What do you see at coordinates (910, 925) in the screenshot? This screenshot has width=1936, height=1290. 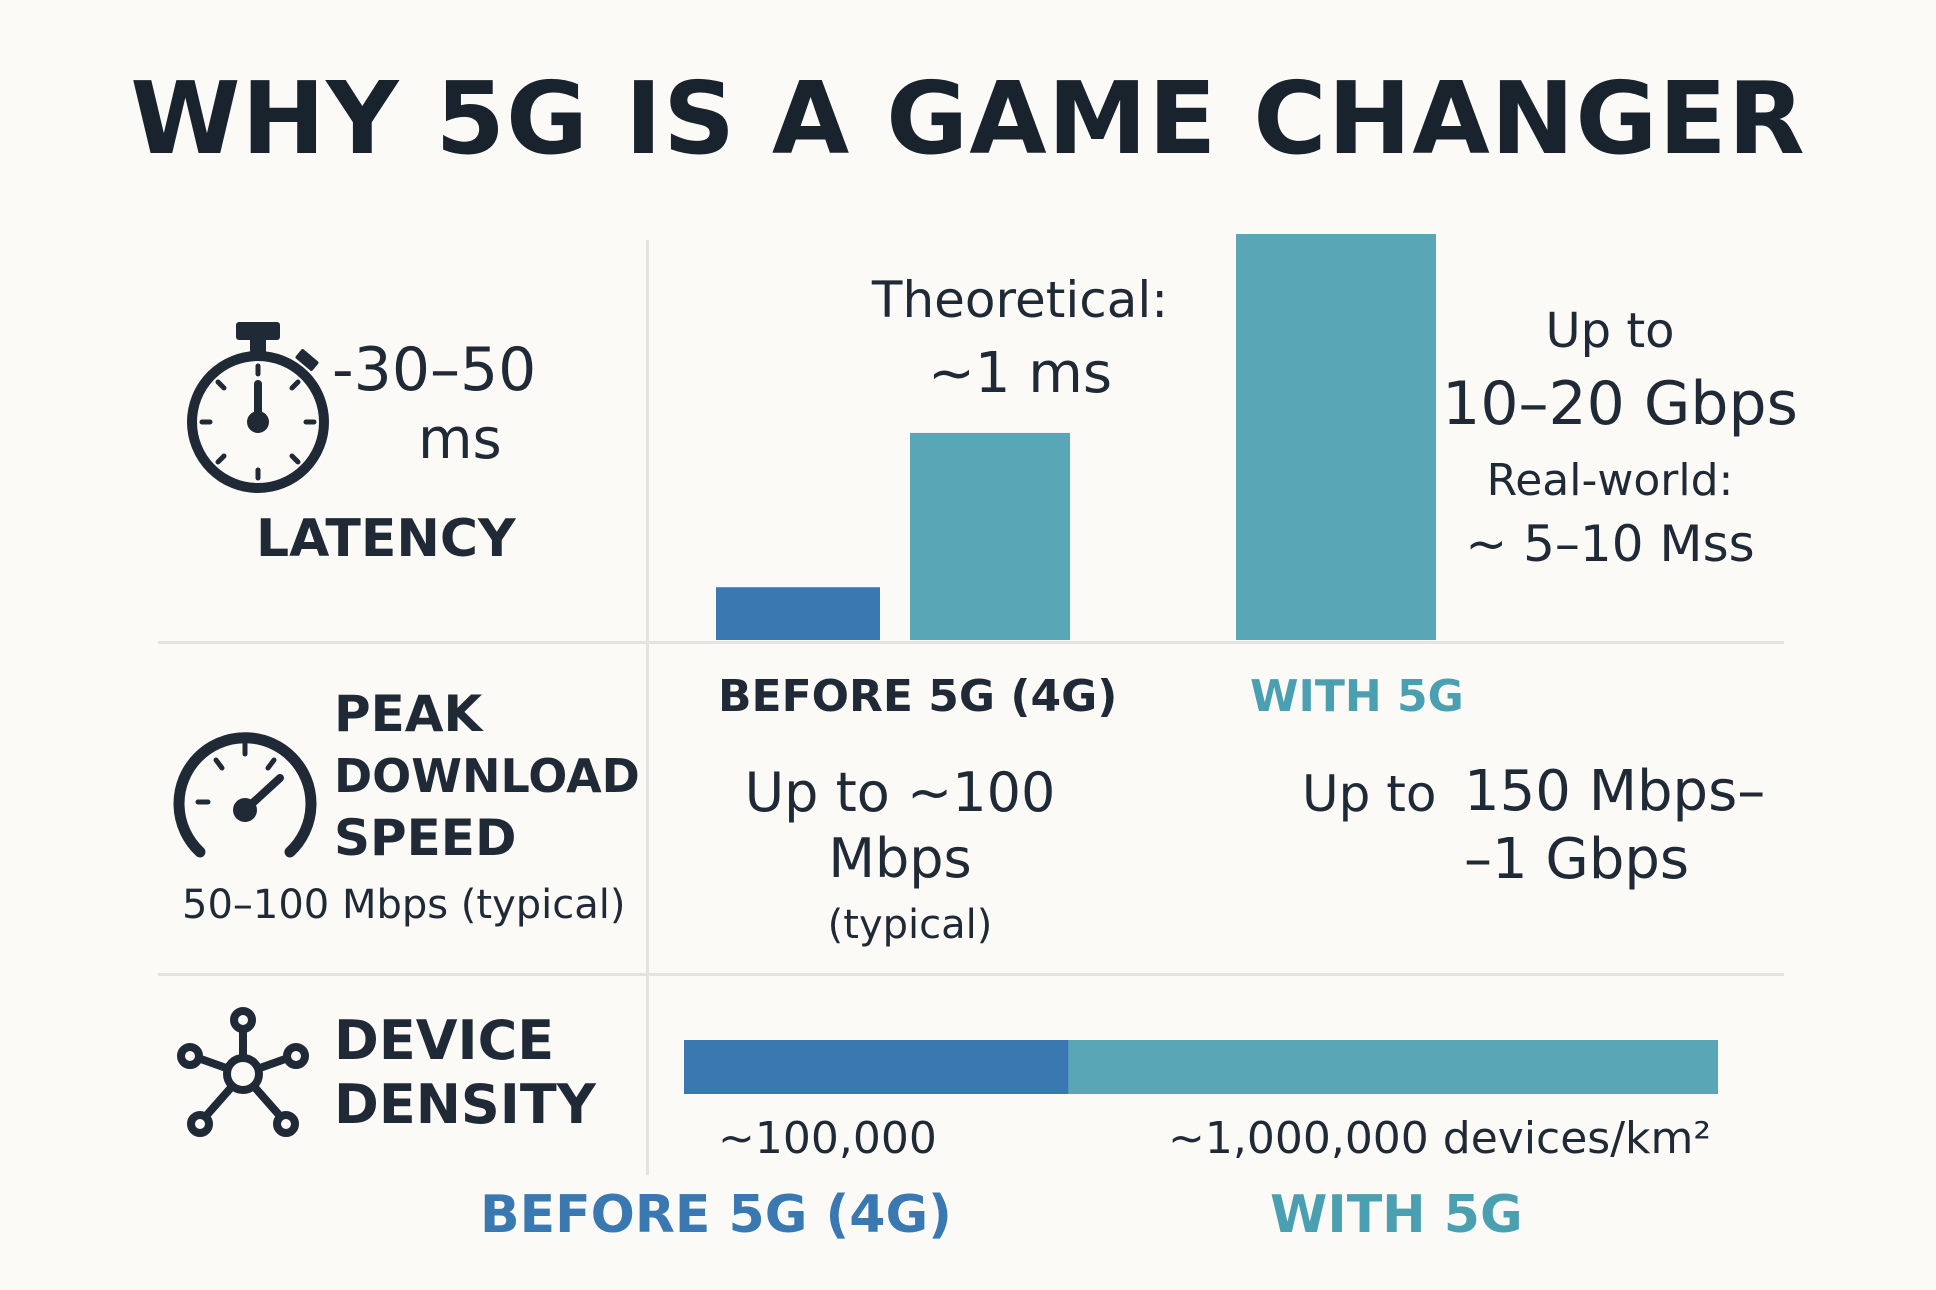 I see `speed-before-line3: (typical)` at bounding box center [910, 925].